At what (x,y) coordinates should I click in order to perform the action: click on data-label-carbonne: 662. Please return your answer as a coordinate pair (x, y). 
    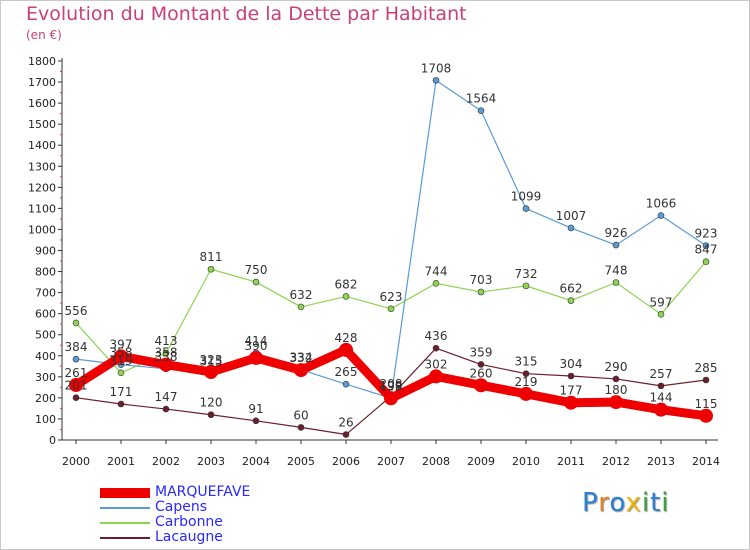
    Looking at the image, I should click on (571, 289).